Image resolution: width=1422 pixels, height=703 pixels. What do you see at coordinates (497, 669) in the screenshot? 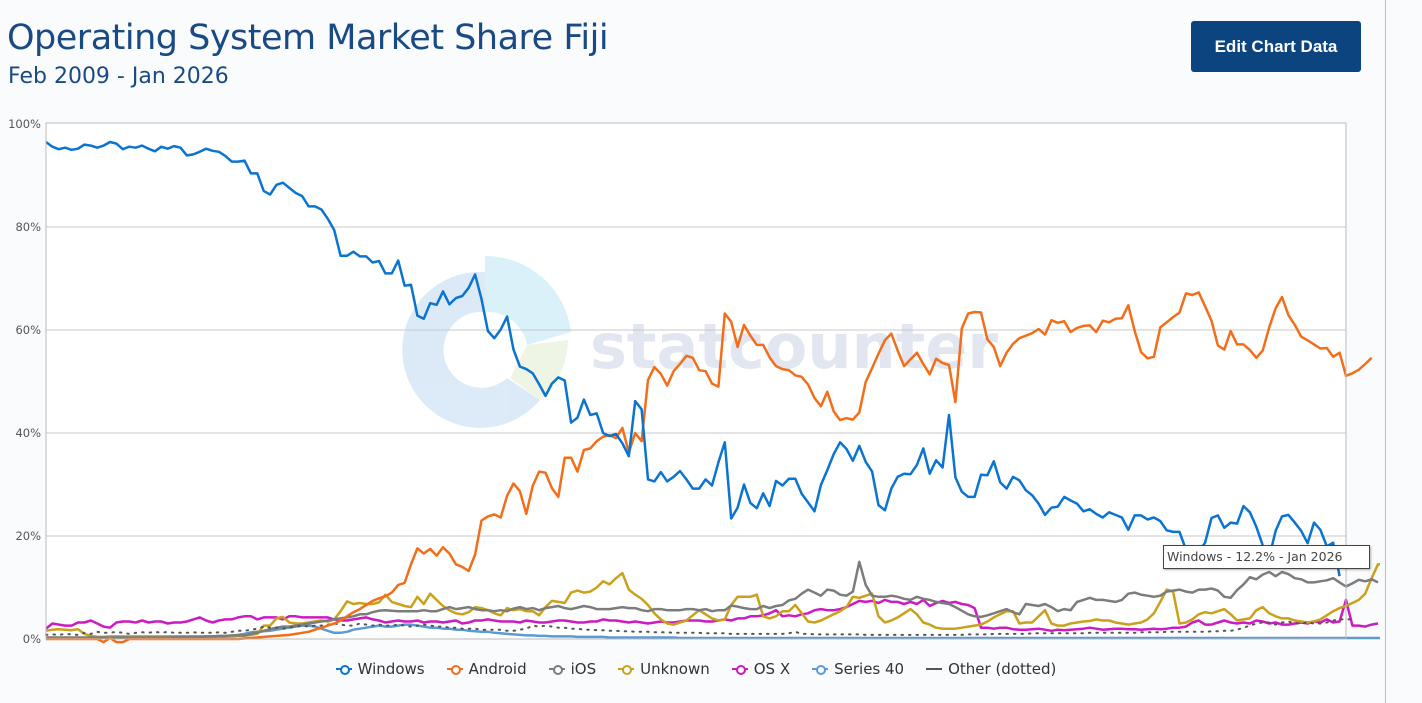
I see `legend-label: Android` at bounding box center [497, 669].